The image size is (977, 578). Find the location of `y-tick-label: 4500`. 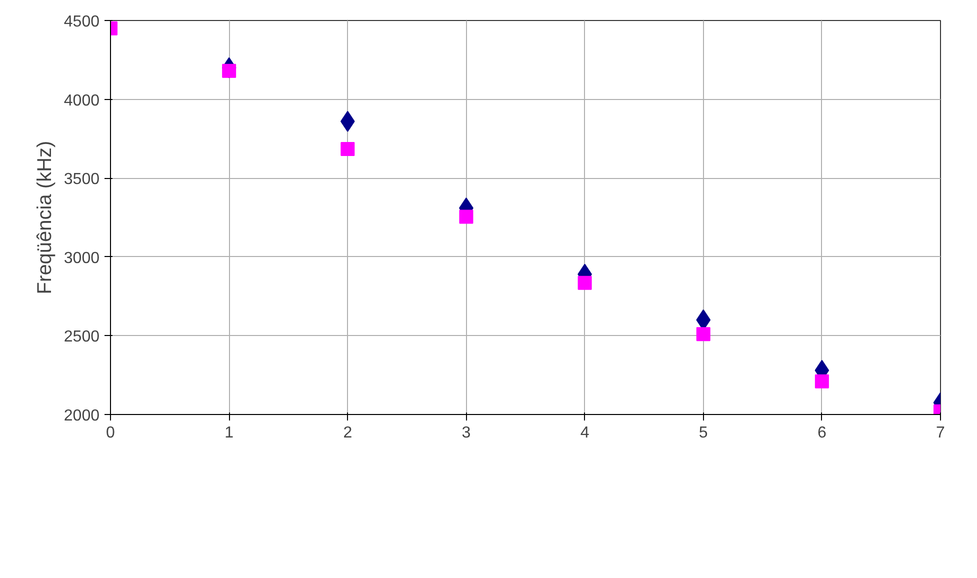

y-tick-label: 4500 is located at coordinates (82, 22).